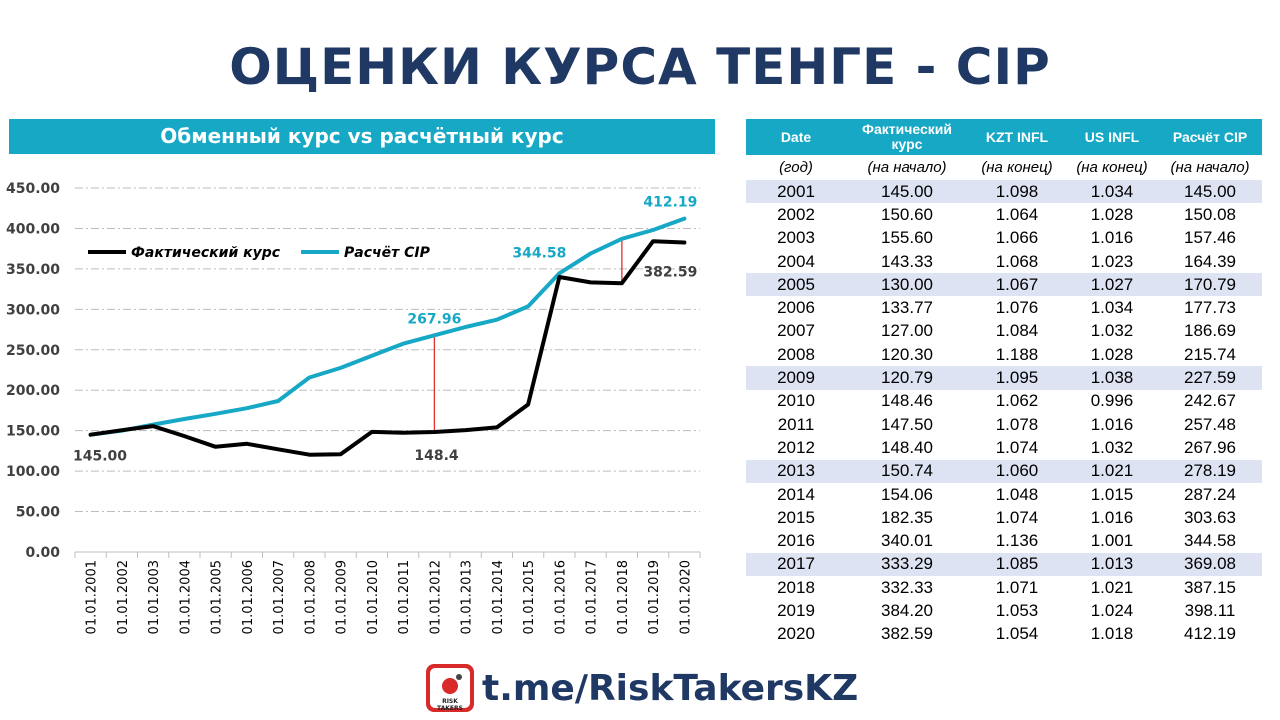  What do you see at coordinates (217, 597) in the screenshot?
I see `x-tick-label: 01.01.2005` at bounding box center [217, 597].